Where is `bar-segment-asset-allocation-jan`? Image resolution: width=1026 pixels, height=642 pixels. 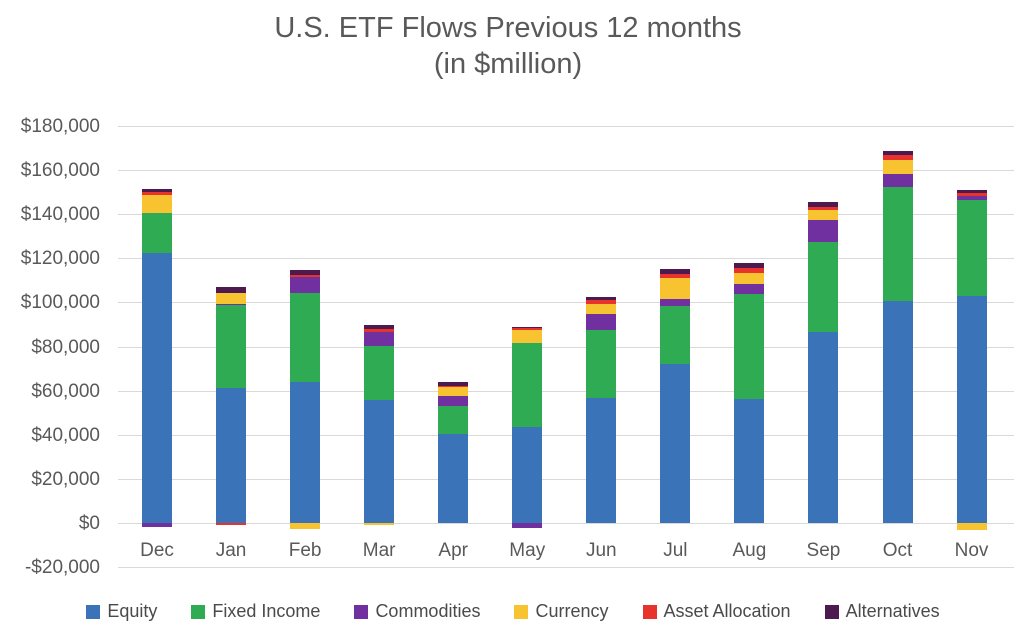
bar-segment-asset-allocation-jan is located at coordinates (231, 524).